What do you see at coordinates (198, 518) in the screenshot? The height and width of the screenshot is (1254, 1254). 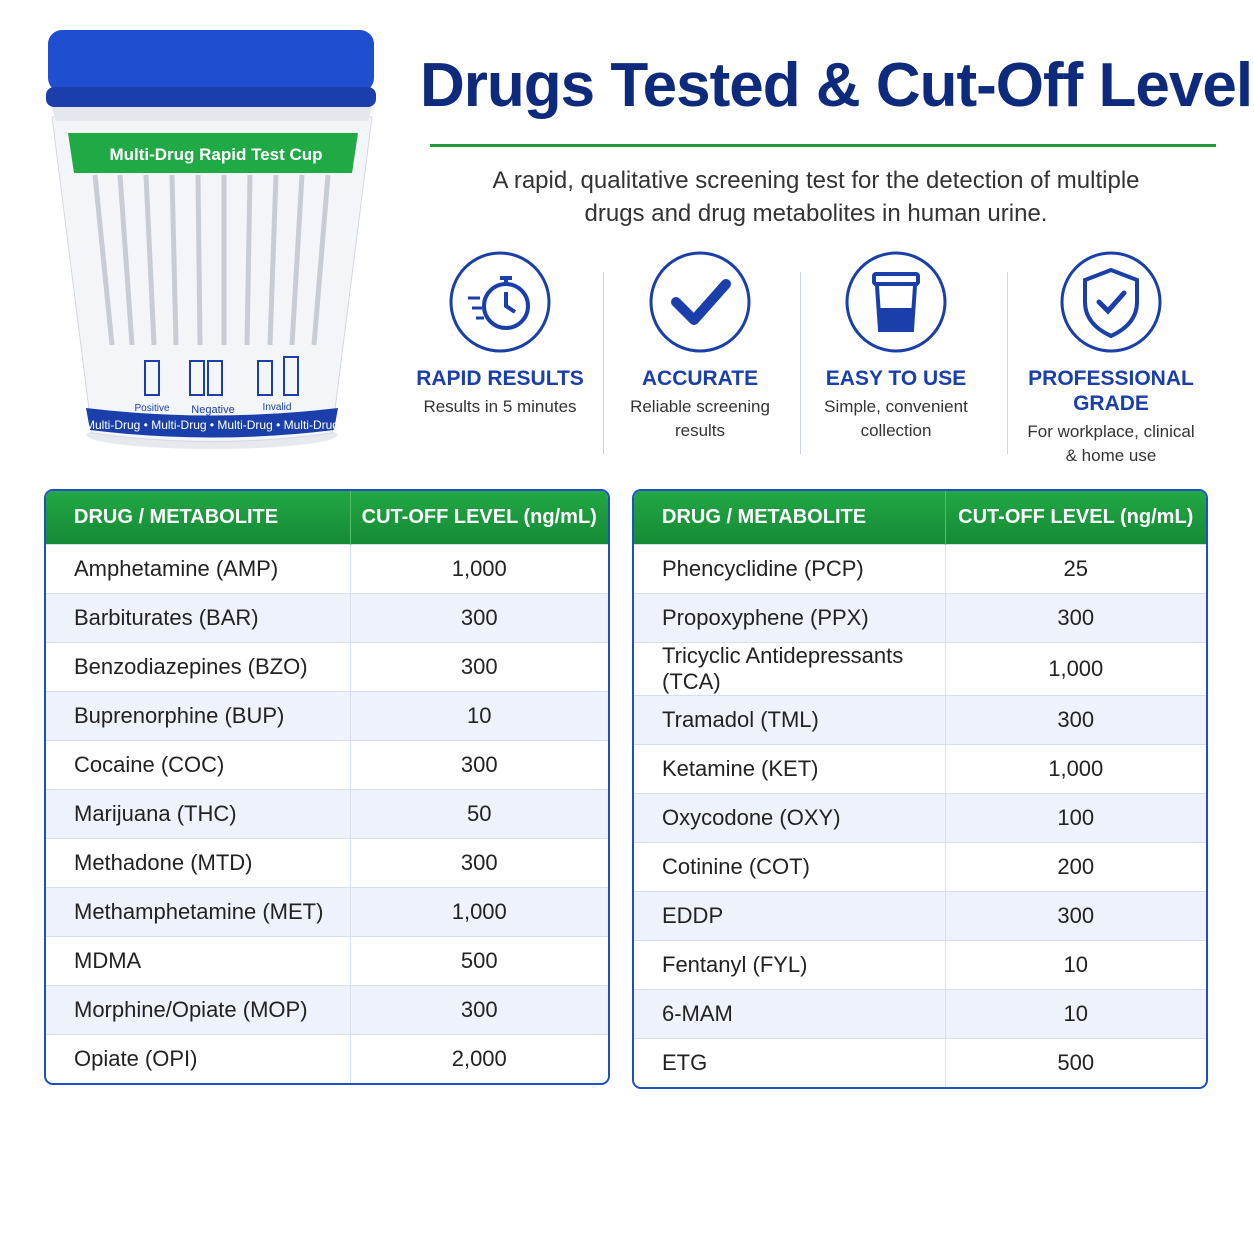 I see `header-cell: DRUG / METABOLITE` at bounding box center [198, 518].